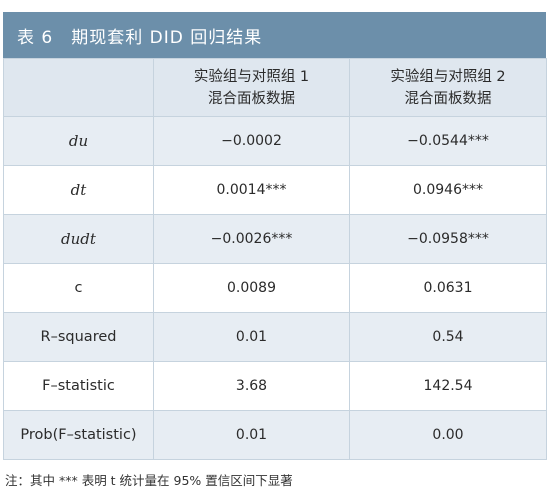 This screenshot has width=550, height=489. What do you see at coordinates (448, 435) in the screenshot?
I see `row-value-group-2: 0.00` at bounding box center [448, 435].